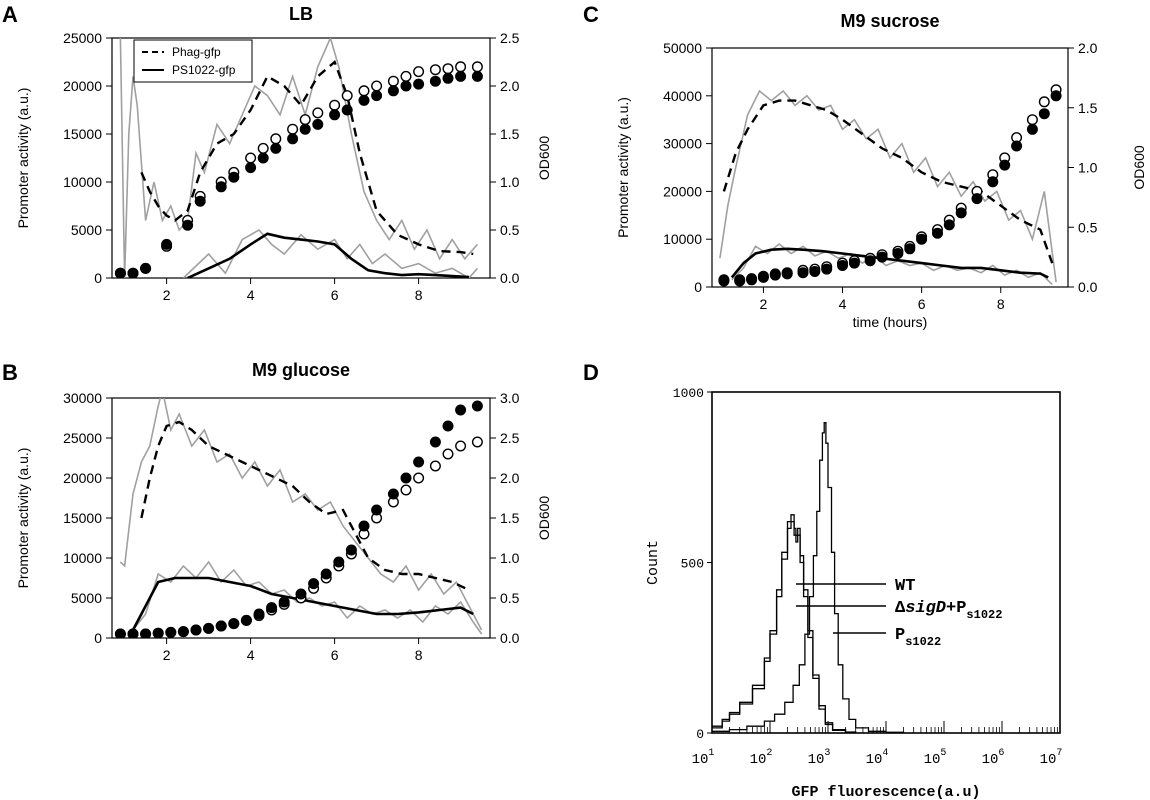 Image resolution: width=1150 pixels, height=800 pixels. What do you see at coordinates (890, 322) in the screenshot?
I see `x-axis-label: time (hours)` at bounding box center [890, 322].